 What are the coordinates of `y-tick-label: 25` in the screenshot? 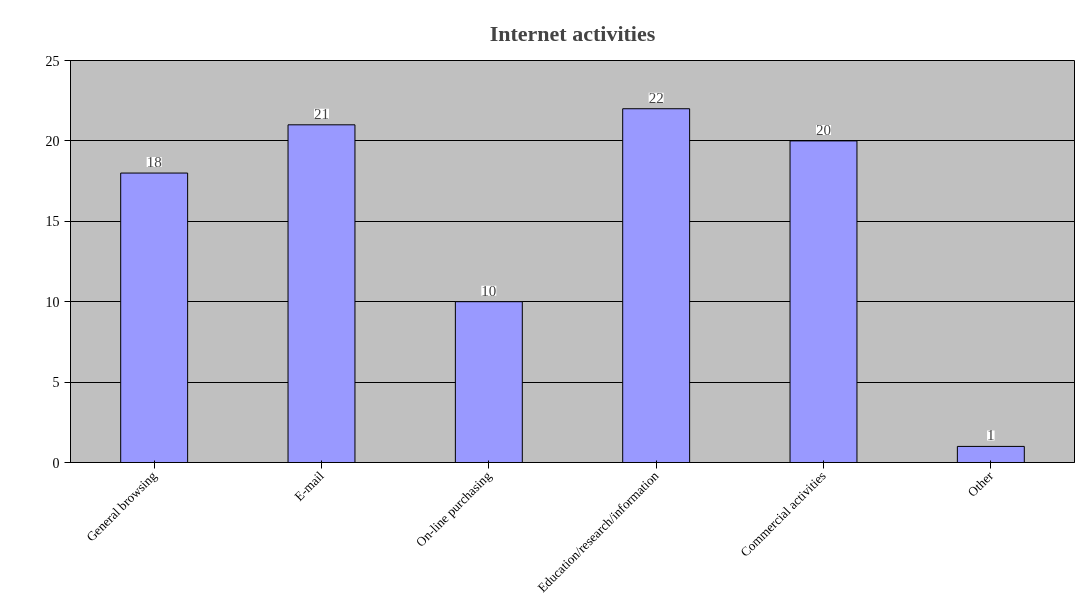 It's located at (52, 61).